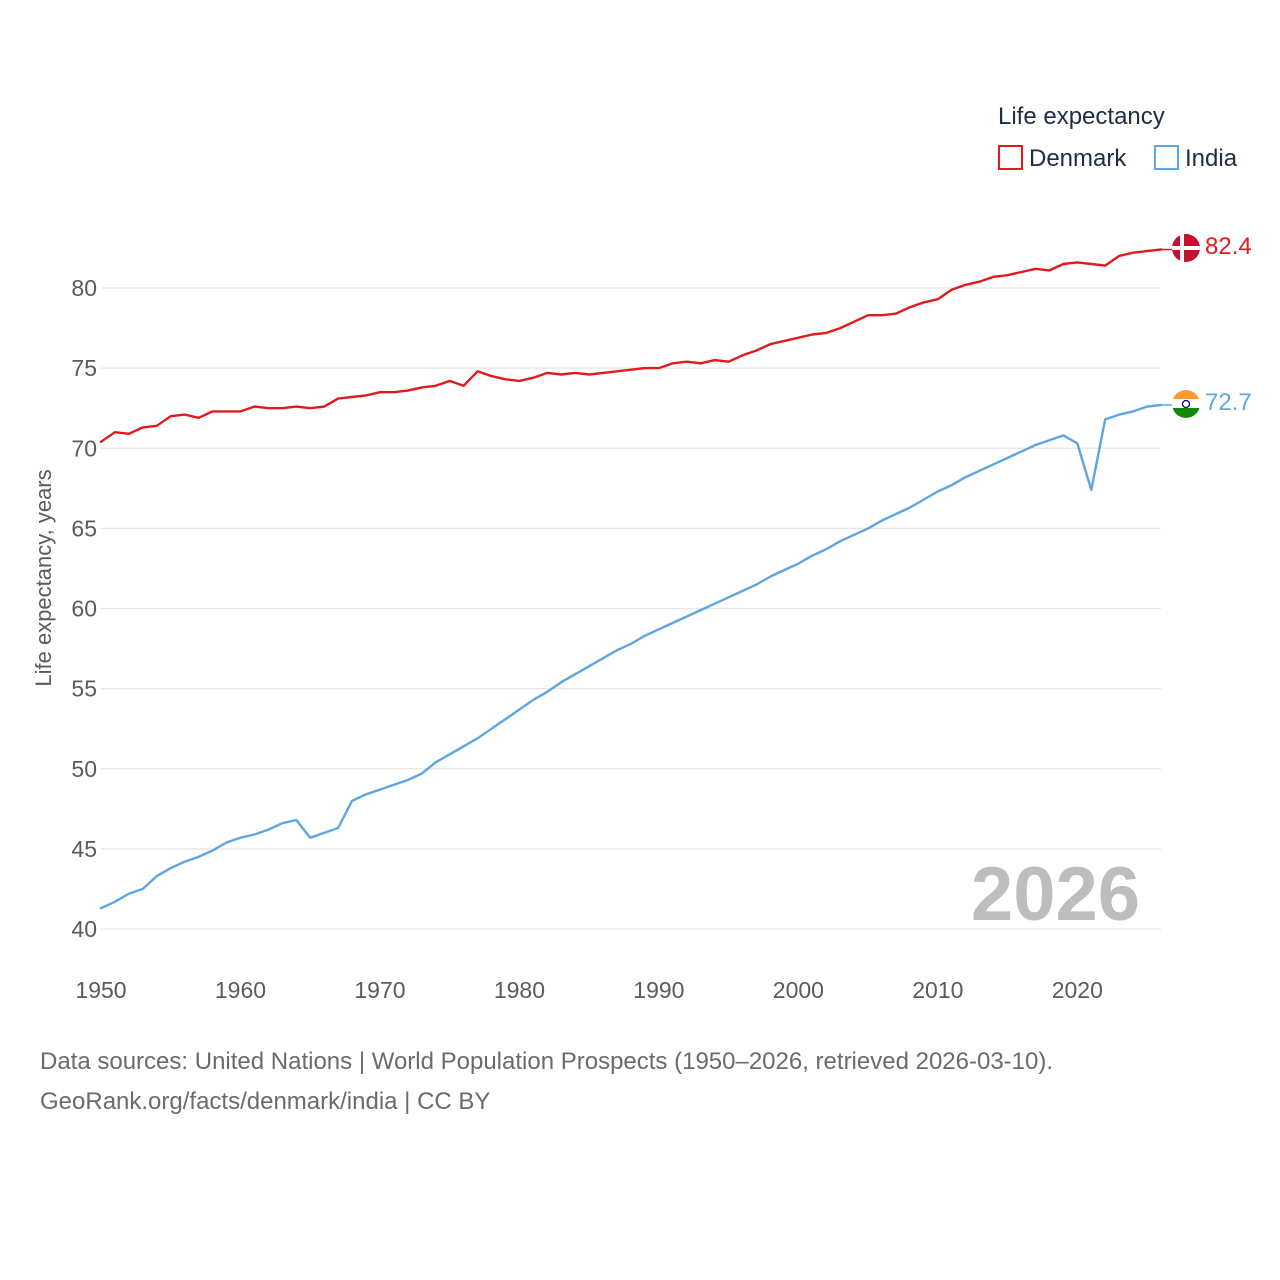  I want to click on legend-item-denmark: Denmark, so click(1062, 158).